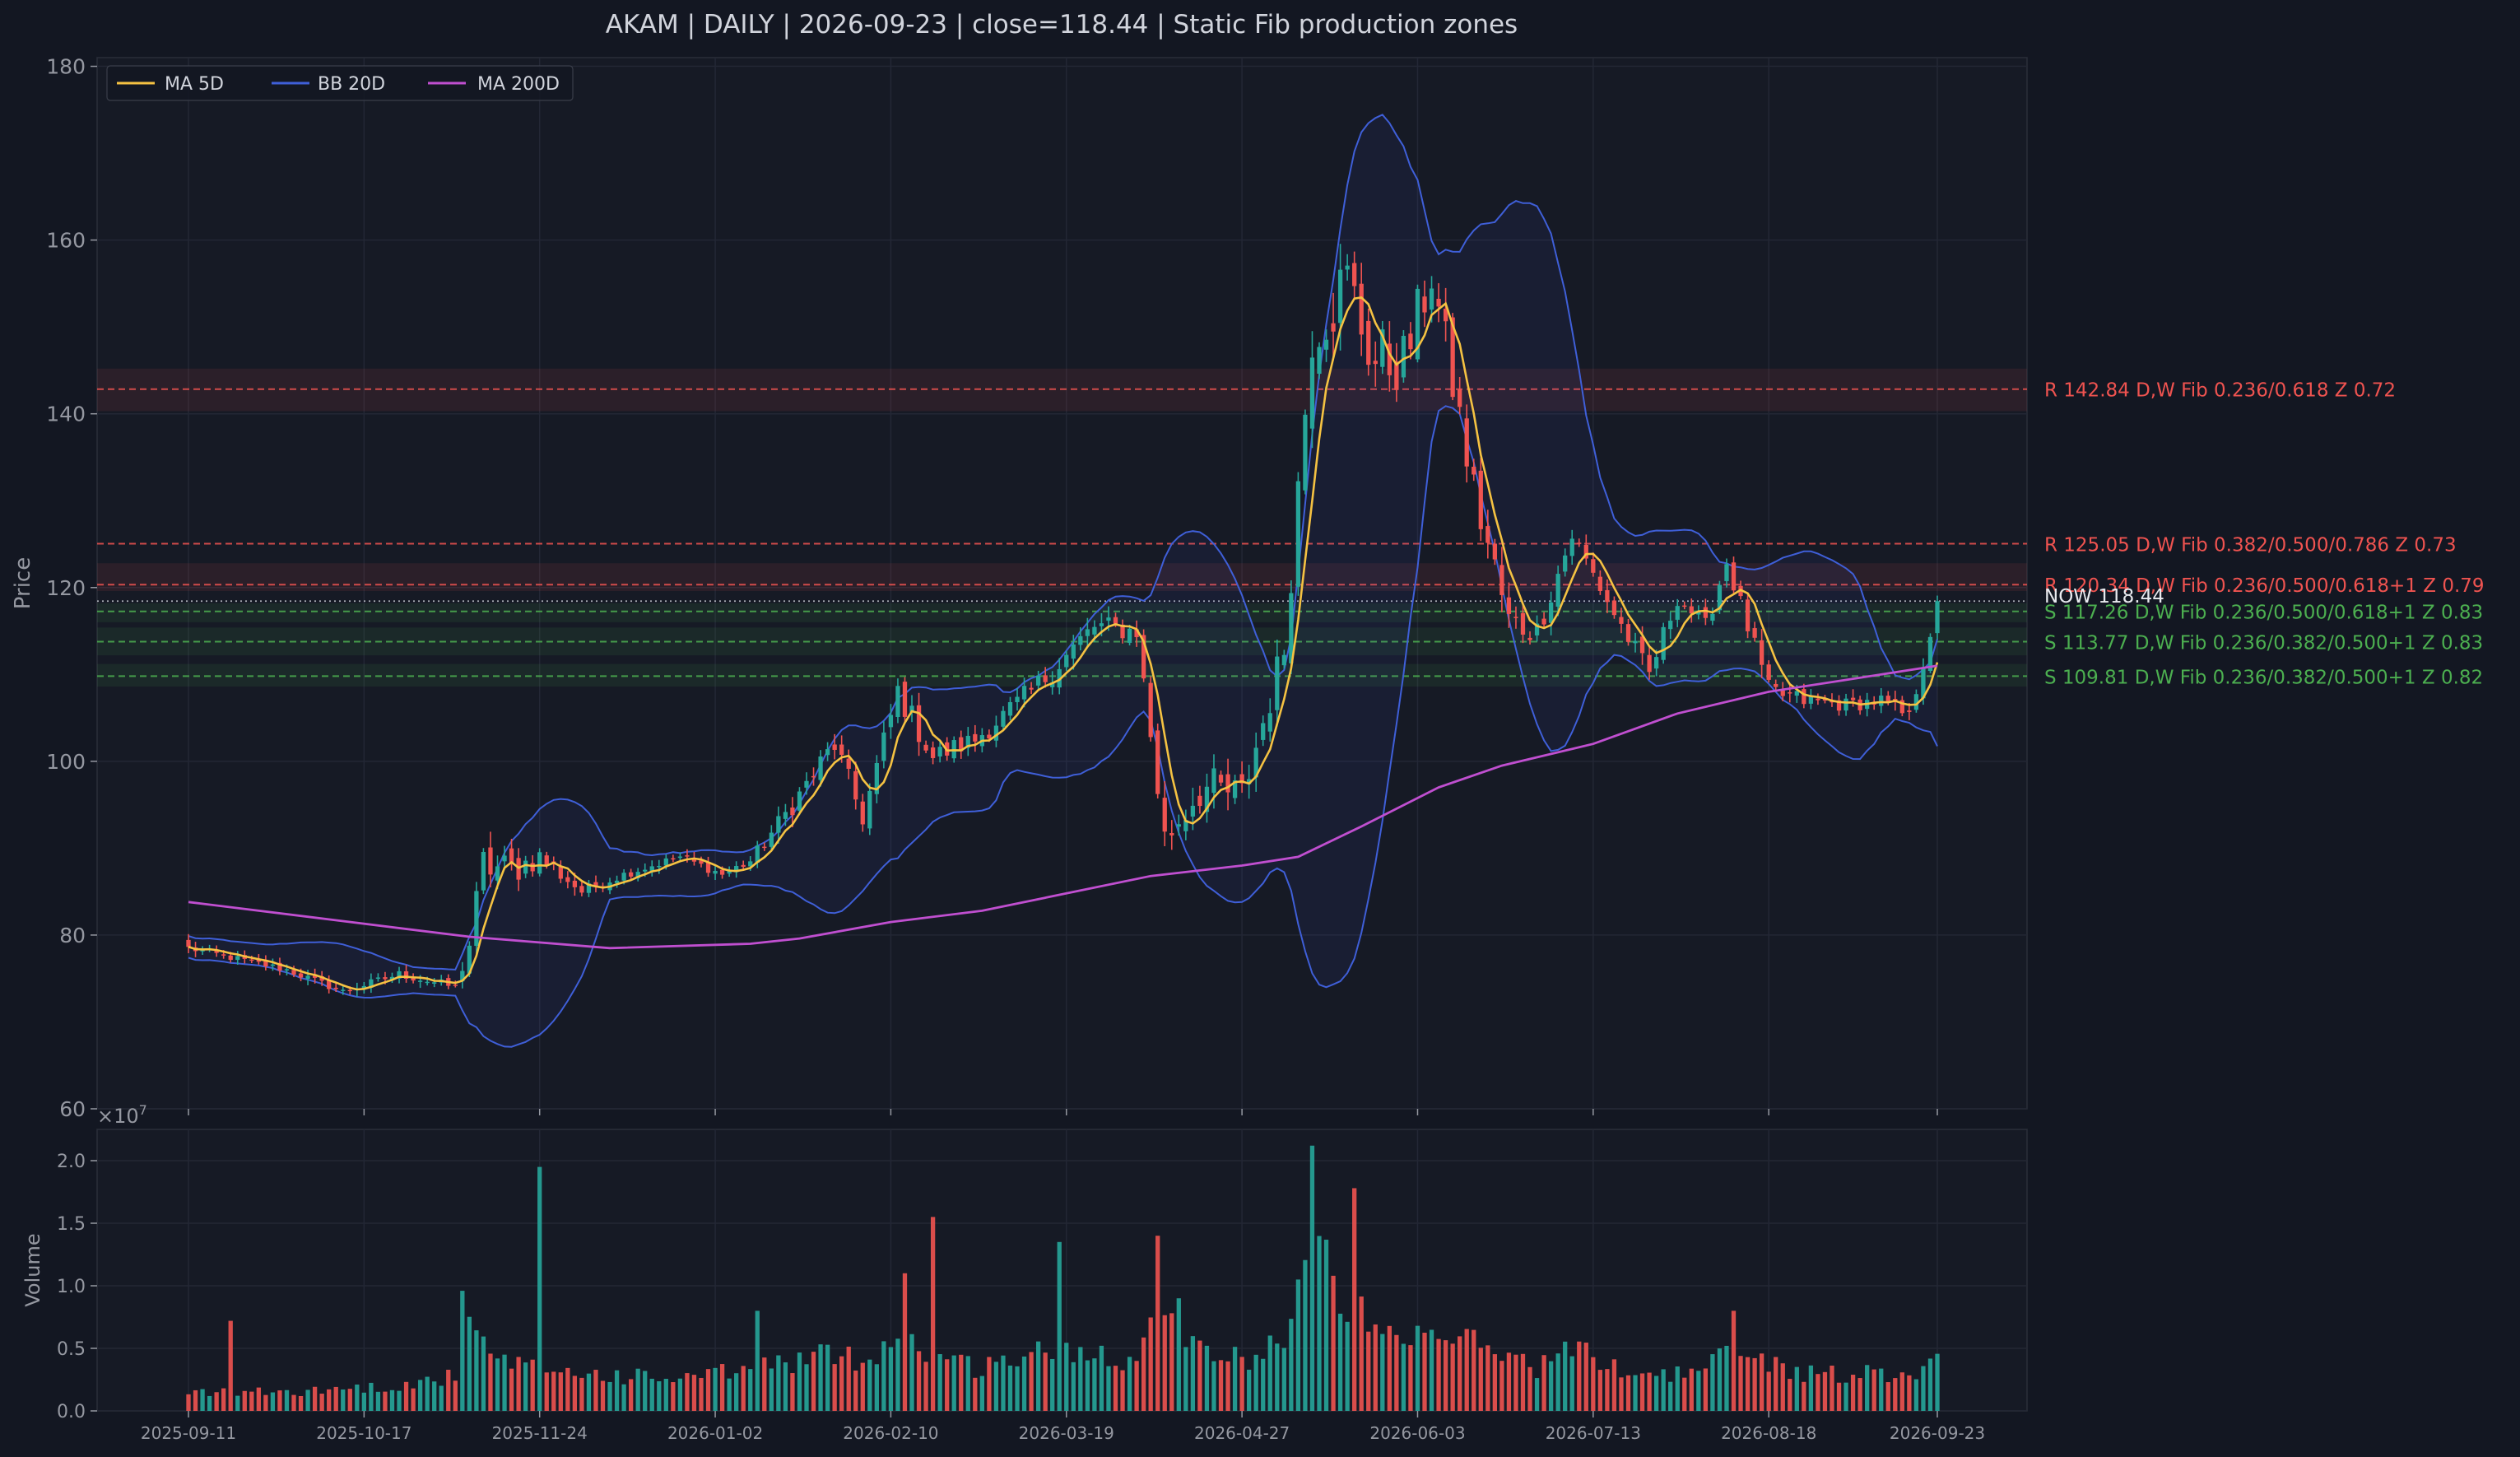  What do you see at coordinates (66, 241) in the screenshot?
I see `price-tick-label: 160` at bounding box center [66, 241].